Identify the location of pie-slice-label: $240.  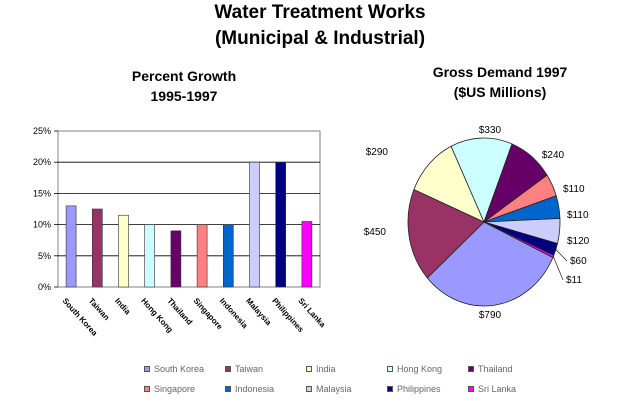
(553, 155).